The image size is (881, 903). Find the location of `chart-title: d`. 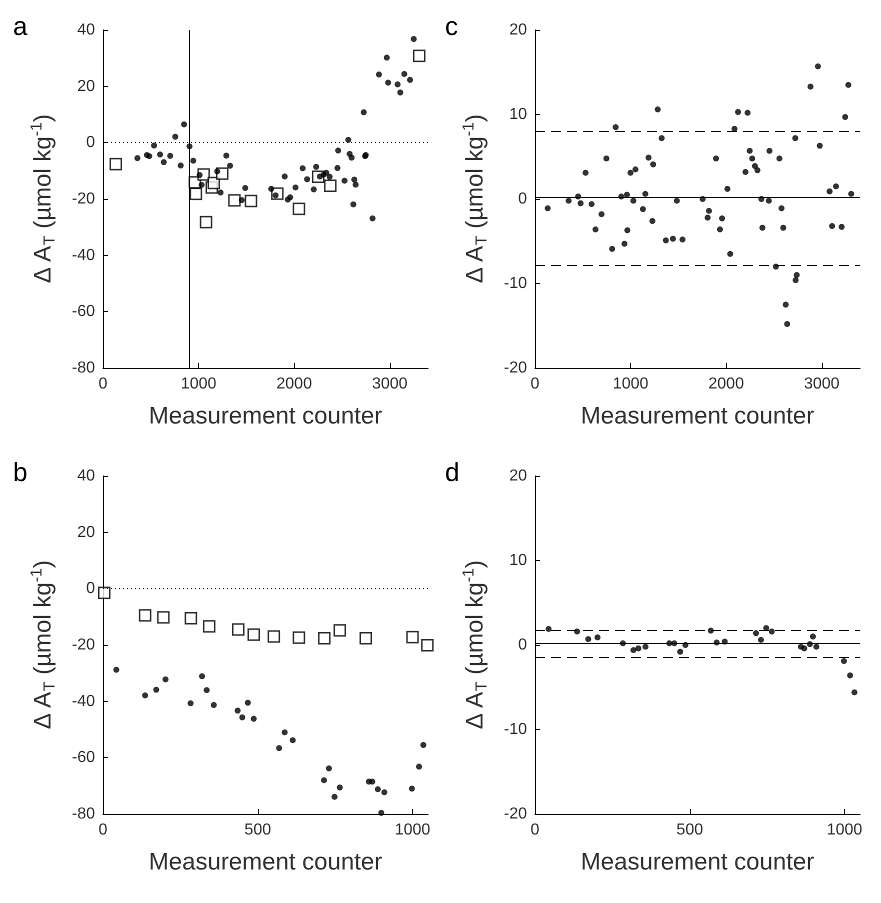

chart-title: d is located at coordinates (452, 472).